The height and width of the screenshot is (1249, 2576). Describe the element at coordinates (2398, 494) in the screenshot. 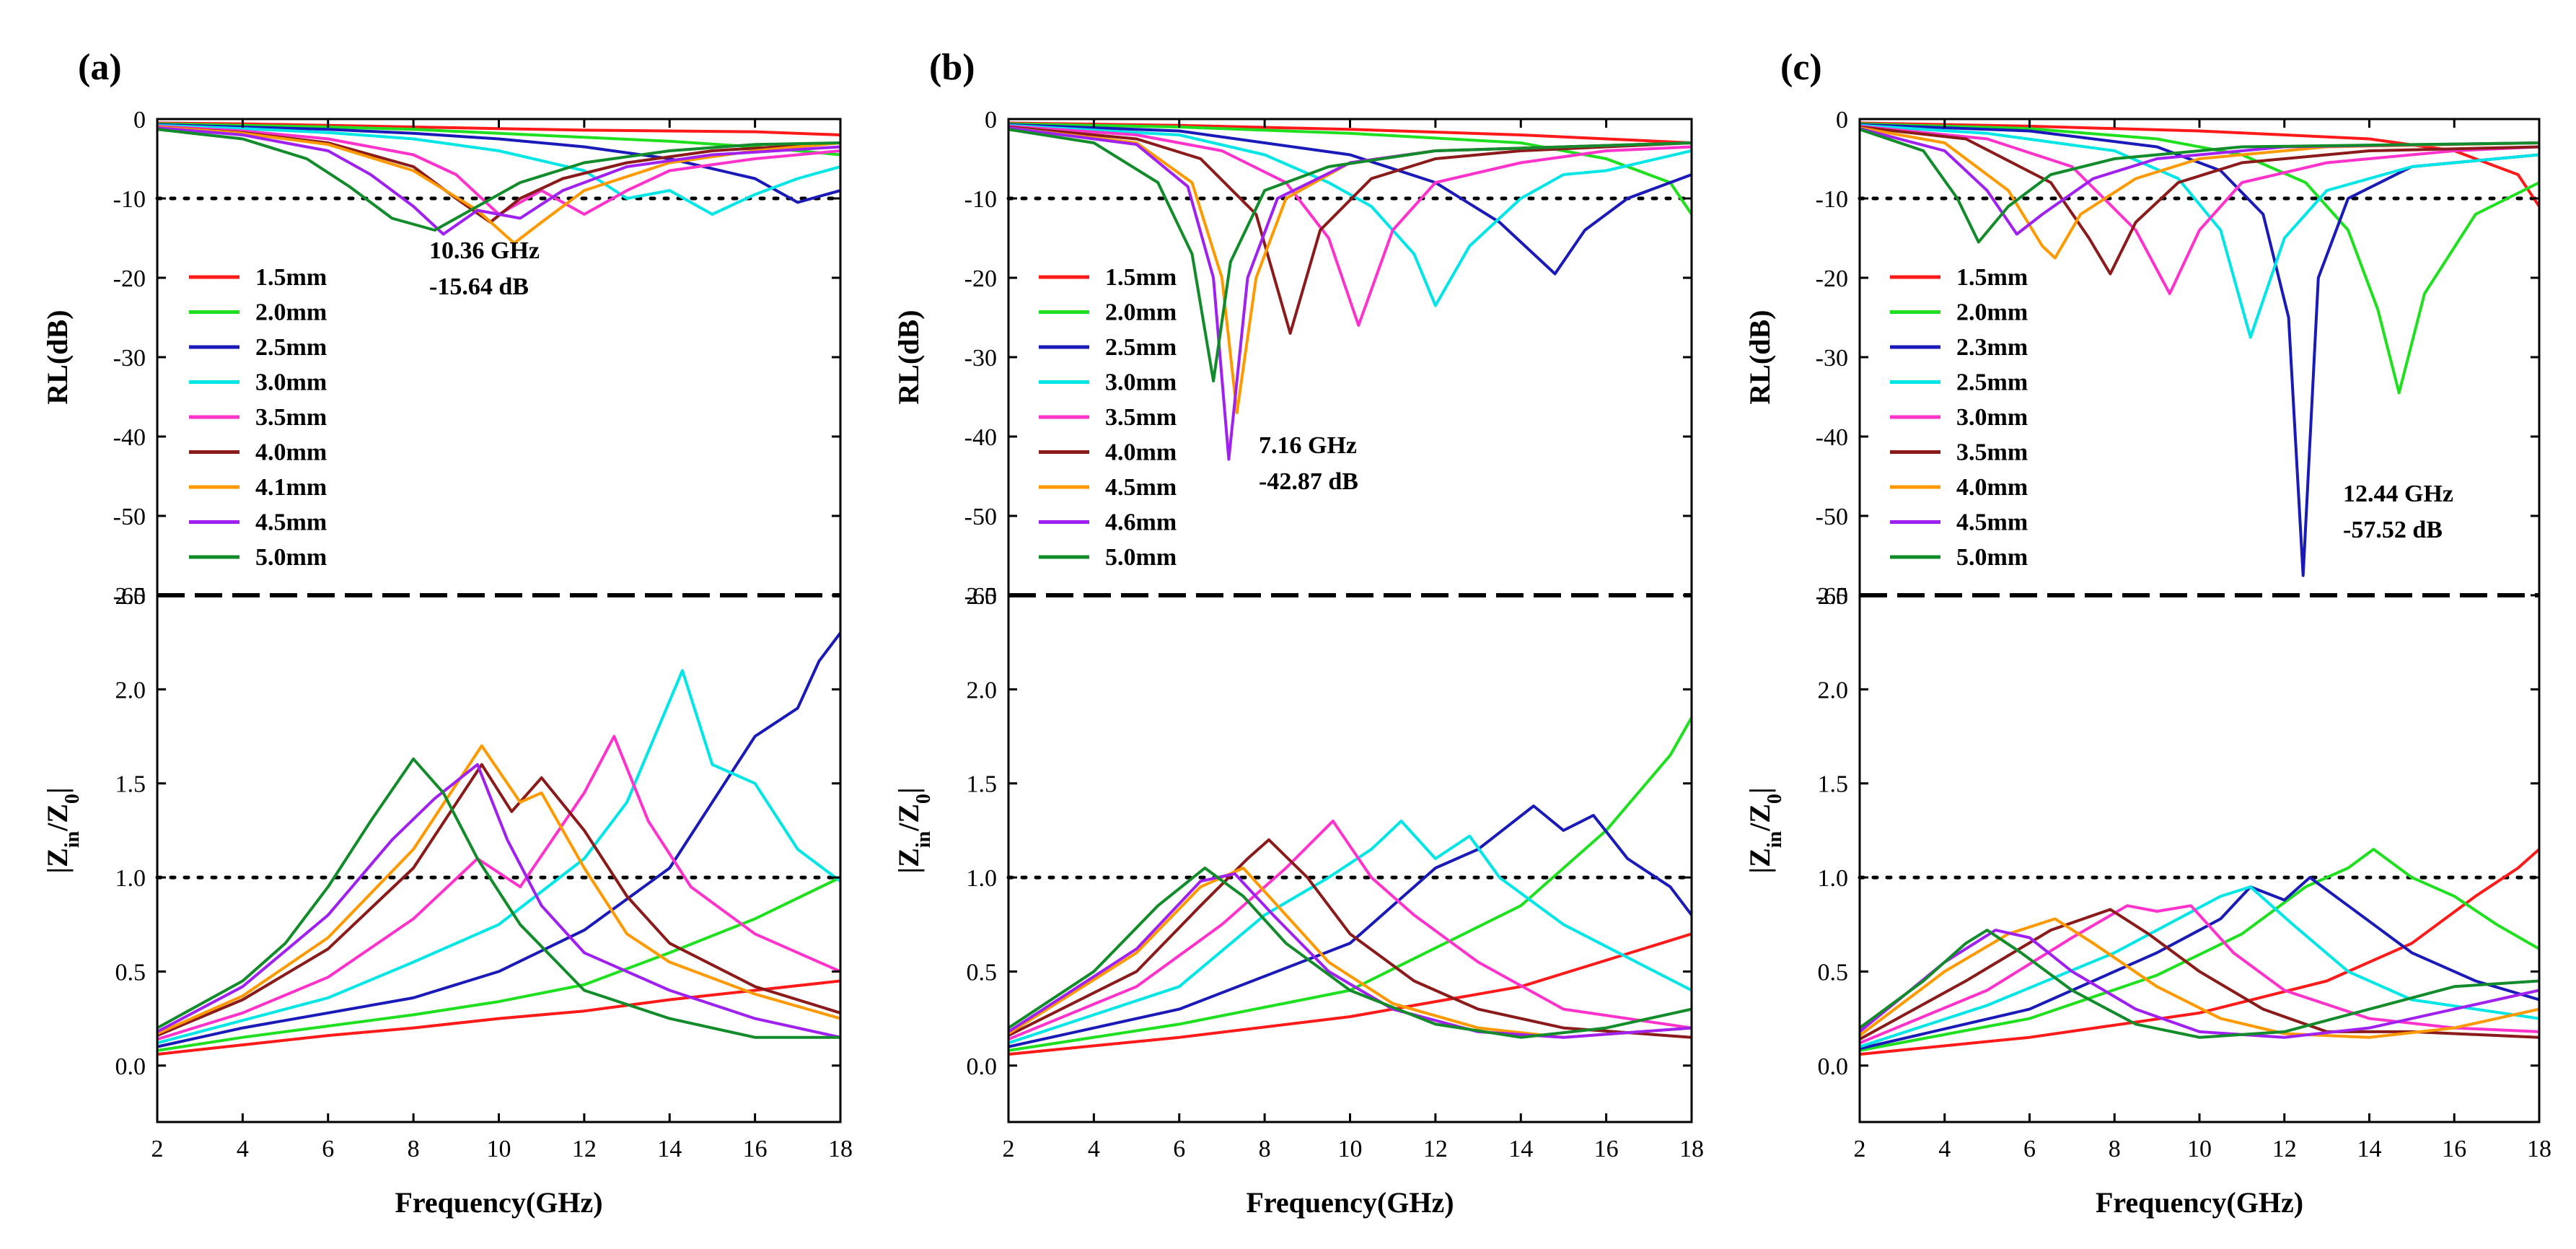

I see `annotation-frequency: 12.44 GHz` at that location.